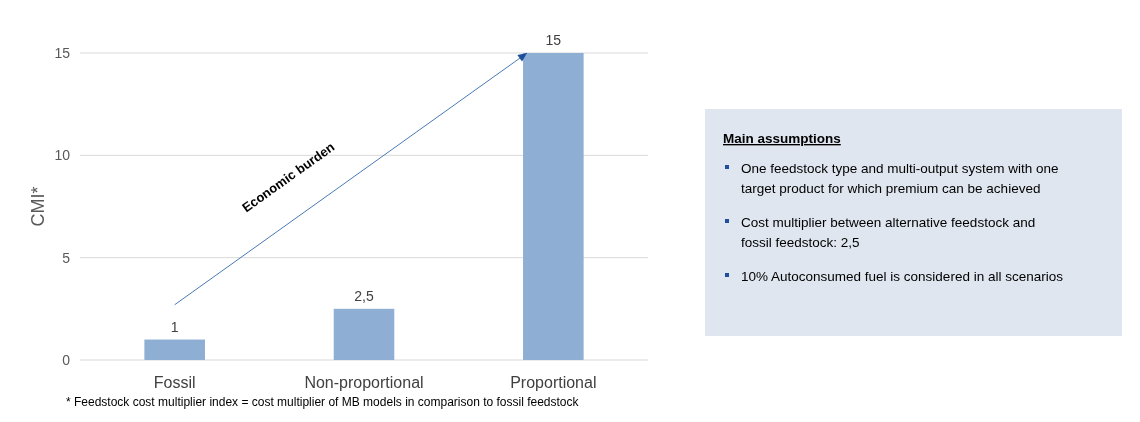 This screenshot has height=422, width=1140. Describe the element at coordinates (888, 232) in the screenshot. I see `text: Cost multiplier between alternative feedstock and fossil feedstock: 2,5` at that location.